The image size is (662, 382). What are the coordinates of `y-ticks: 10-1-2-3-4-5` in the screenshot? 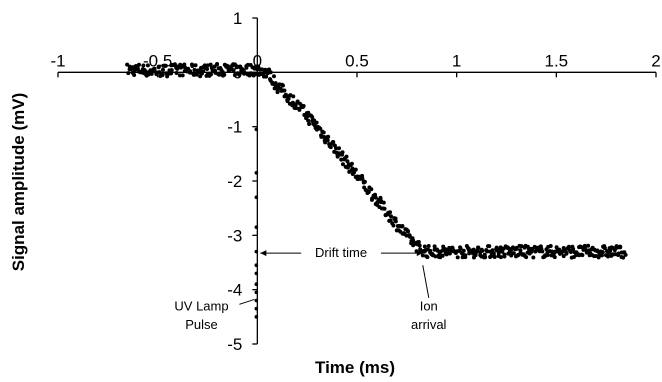 It's located at (242, 181).